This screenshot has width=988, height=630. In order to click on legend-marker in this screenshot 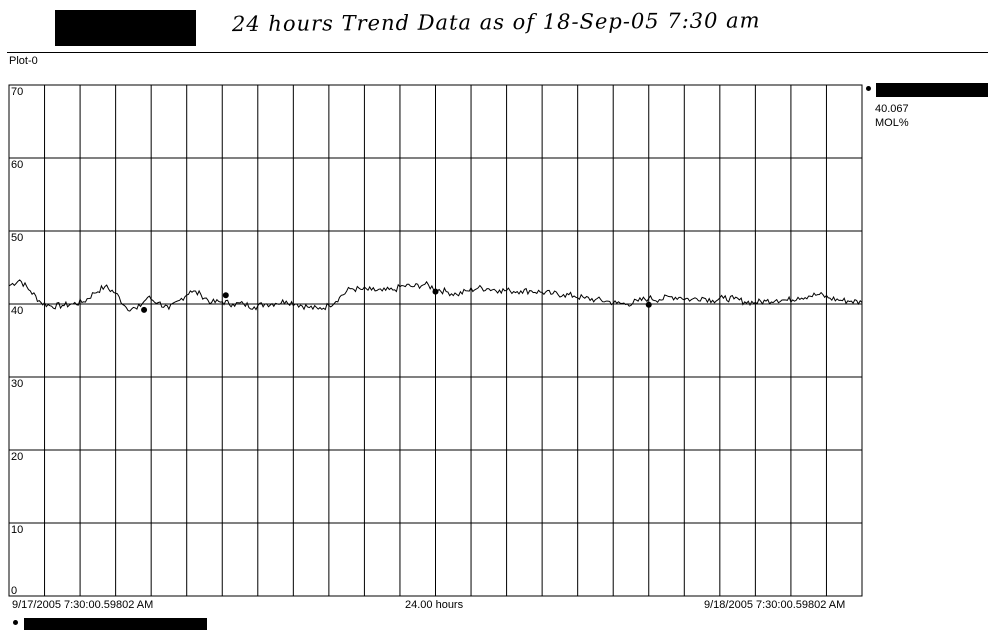, I will do `click(868, 88)`.